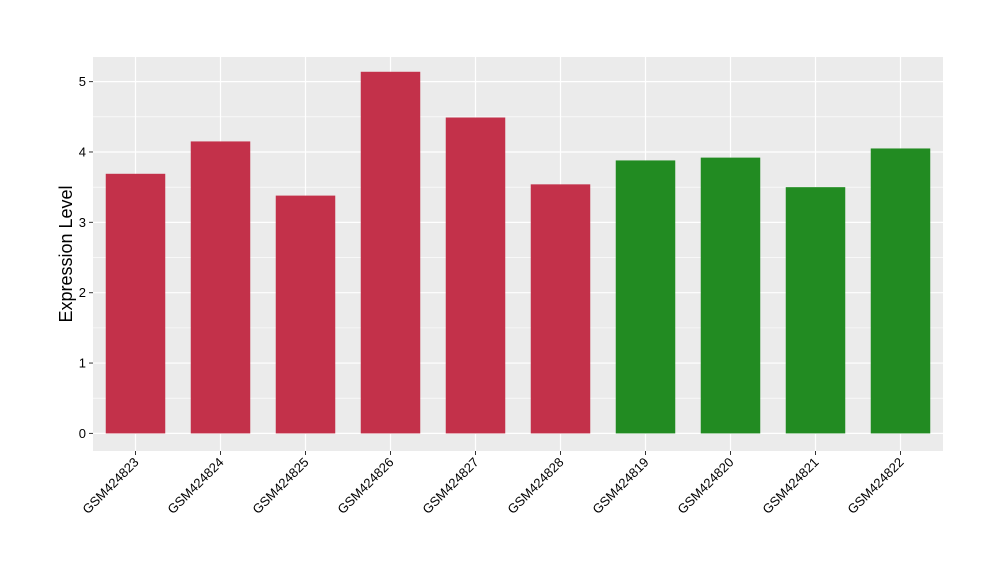  I want to click on y-tick-label: 0, so click(82, 433).